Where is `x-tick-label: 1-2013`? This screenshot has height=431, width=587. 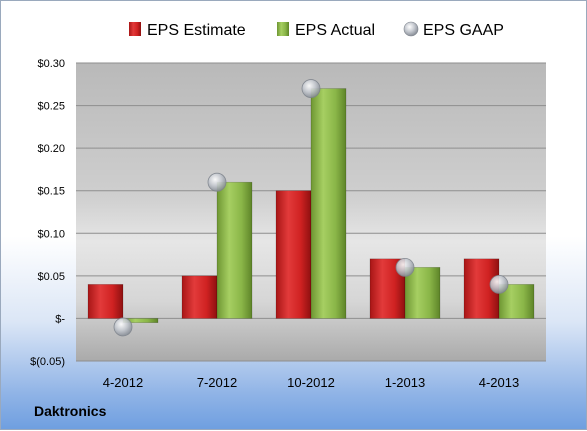
x-tick-label: 1-2013 is located at coordinates (405, 382).